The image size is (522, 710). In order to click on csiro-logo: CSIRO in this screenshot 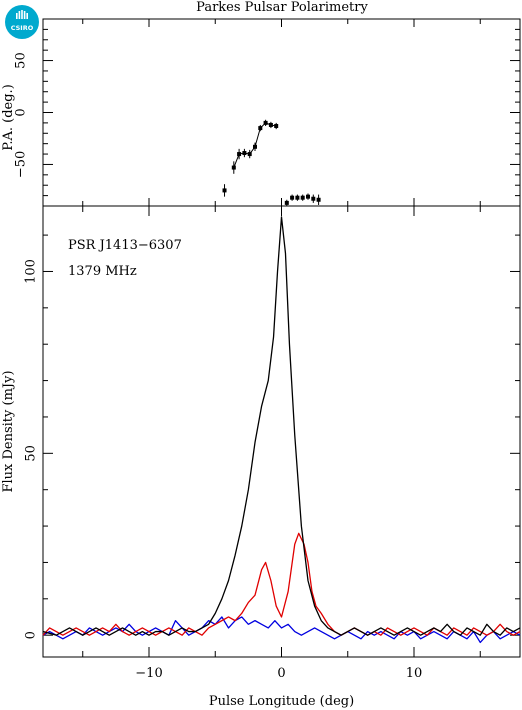, I will do `click(22, 22)`.